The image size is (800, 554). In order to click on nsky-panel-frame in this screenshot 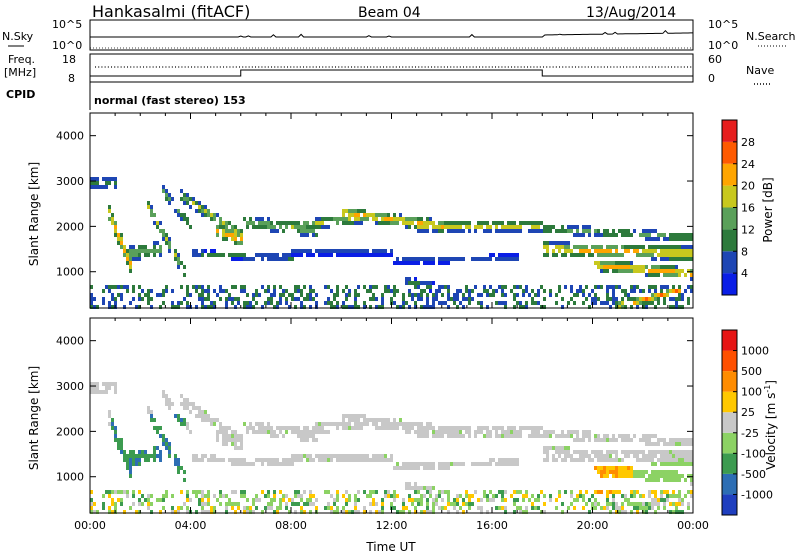, I will do `click(391, 35)`.